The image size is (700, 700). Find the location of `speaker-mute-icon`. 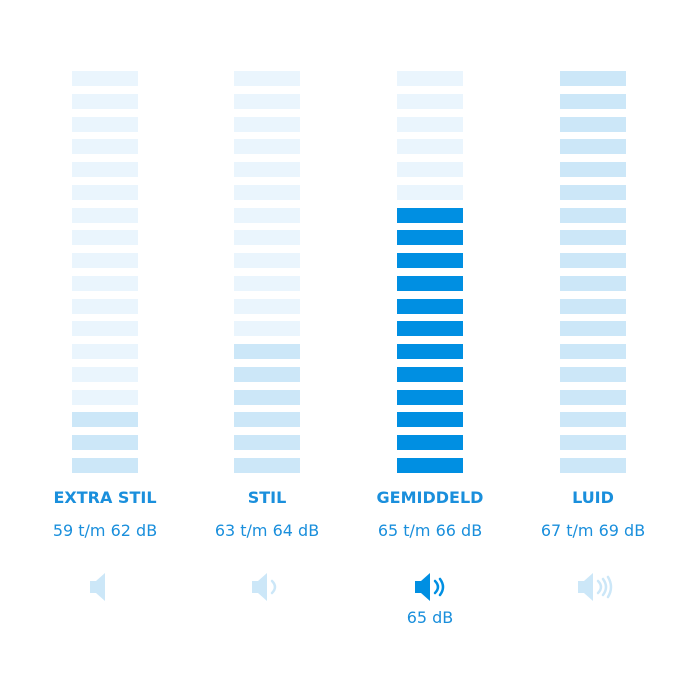

speaker-mute-icon is located at coordinates (105, 587).